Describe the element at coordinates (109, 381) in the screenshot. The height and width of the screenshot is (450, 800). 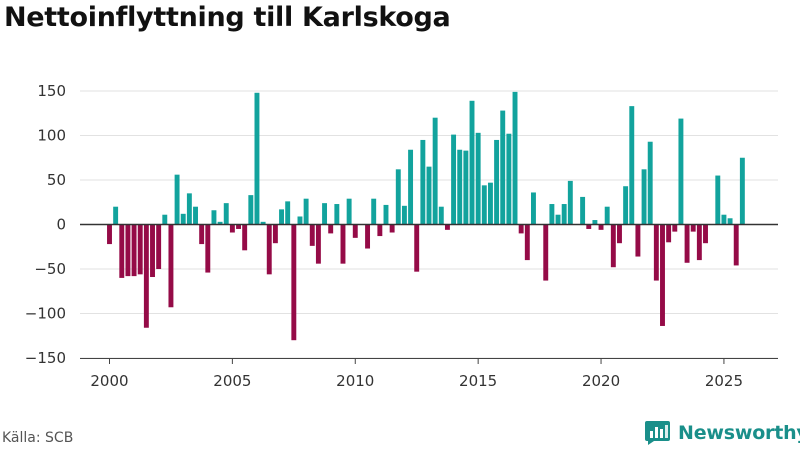
I see `x-tick-label: 2000` at that location.